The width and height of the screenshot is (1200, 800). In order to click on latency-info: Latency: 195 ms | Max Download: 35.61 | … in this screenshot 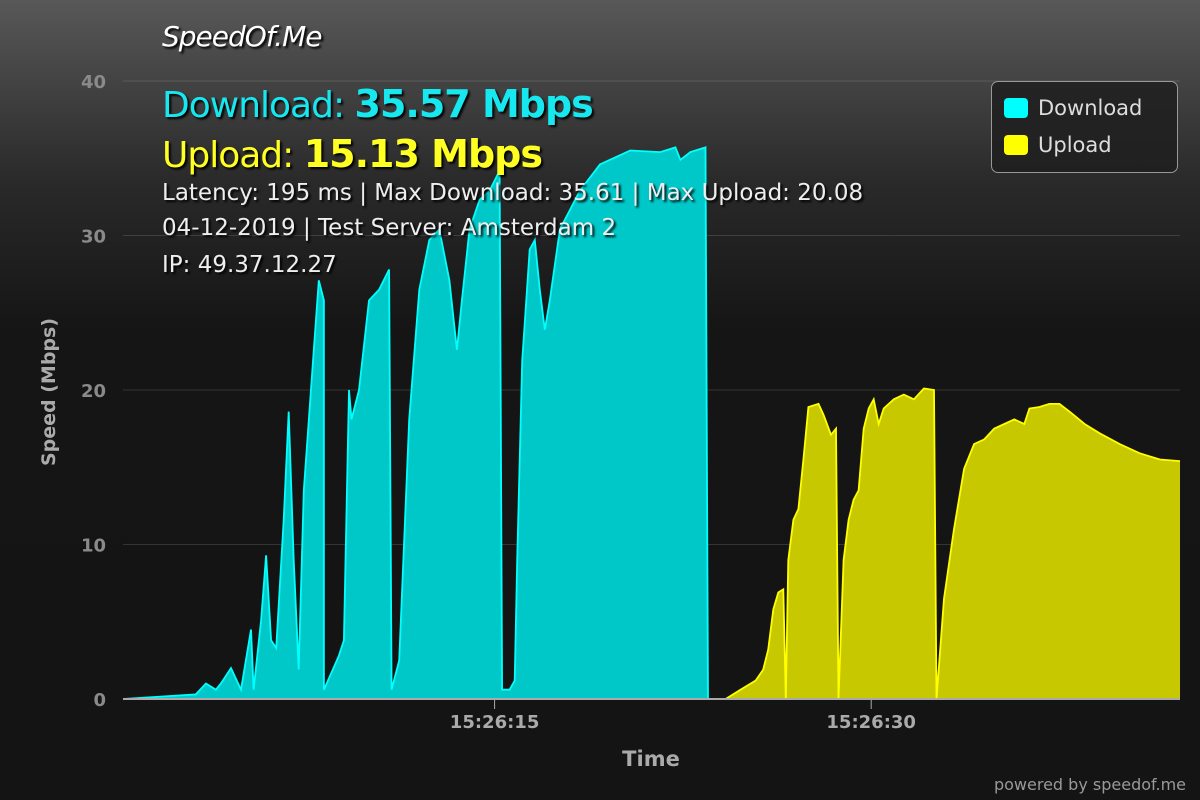, I will do `click(513, 193)`.